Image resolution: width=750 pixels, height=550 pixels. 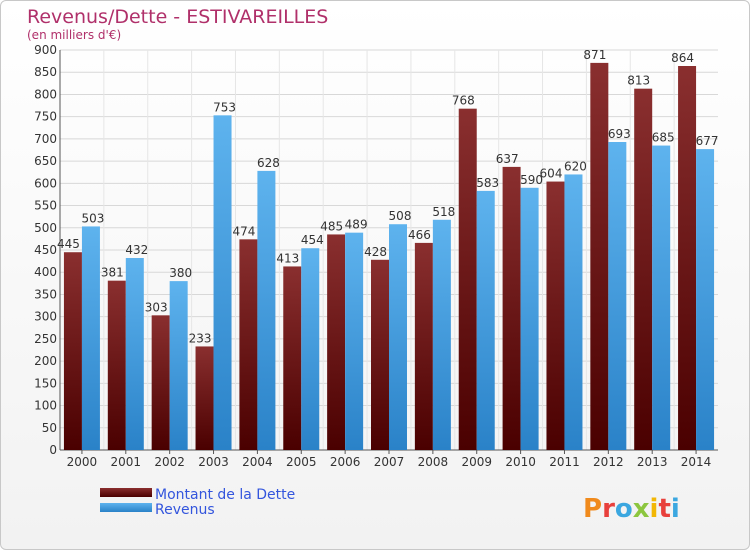 I want to click on value-label-dette: 428, so click(x=375, y=252).